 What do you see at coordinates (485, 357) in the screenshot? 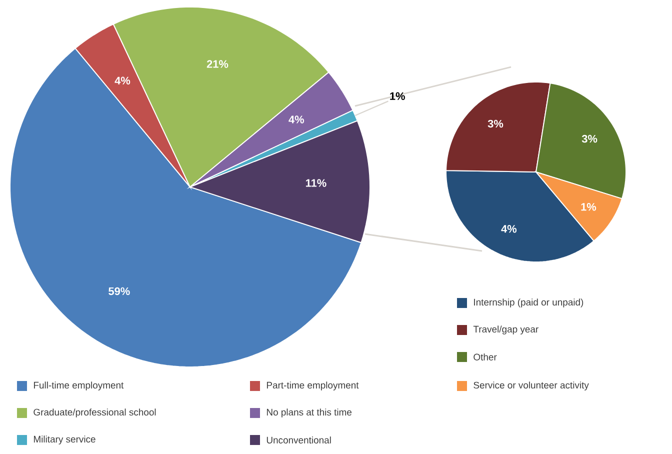
I see `legend-label: Other` at bounding box center [485, 357].